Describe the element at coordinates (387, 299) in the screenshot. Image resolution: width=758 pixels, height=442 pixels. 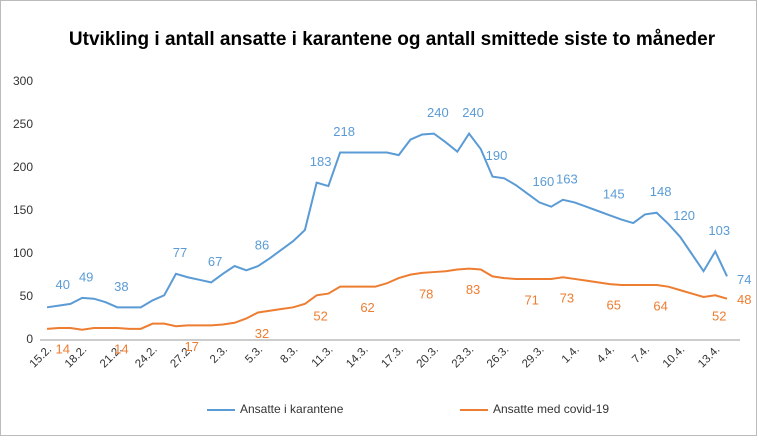
I see `line-series` at that location.